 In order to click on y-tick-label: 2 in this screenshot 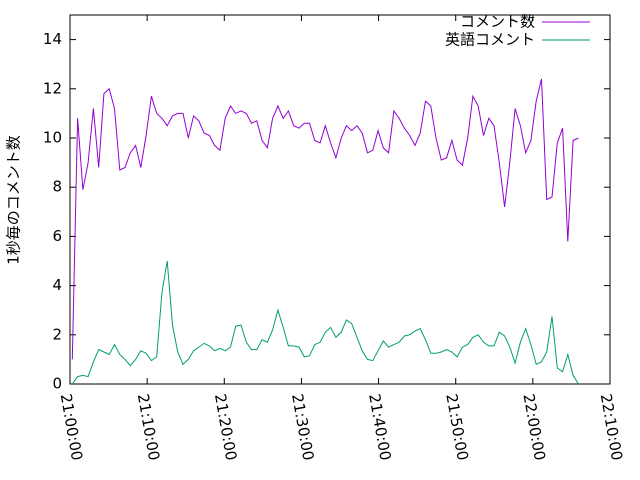, I will do `click(57, 334)`.